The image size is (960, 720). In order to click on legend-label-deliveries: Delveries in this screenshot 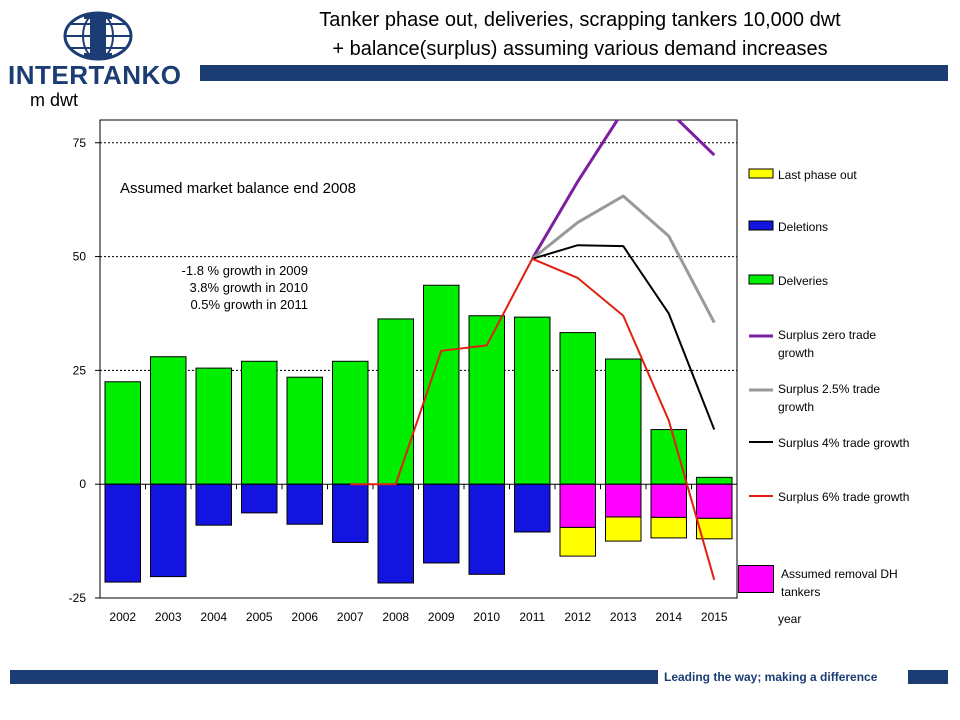, I will do `click(803, 281)`.